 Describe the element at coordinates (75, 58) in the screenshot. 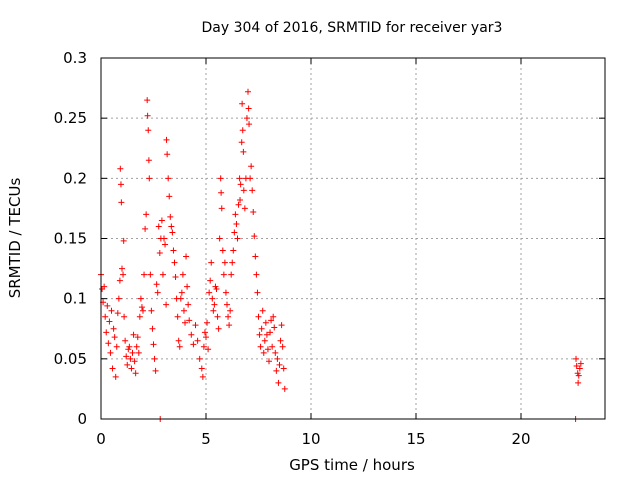

I see `y-tick-label: 0.3` at that location.